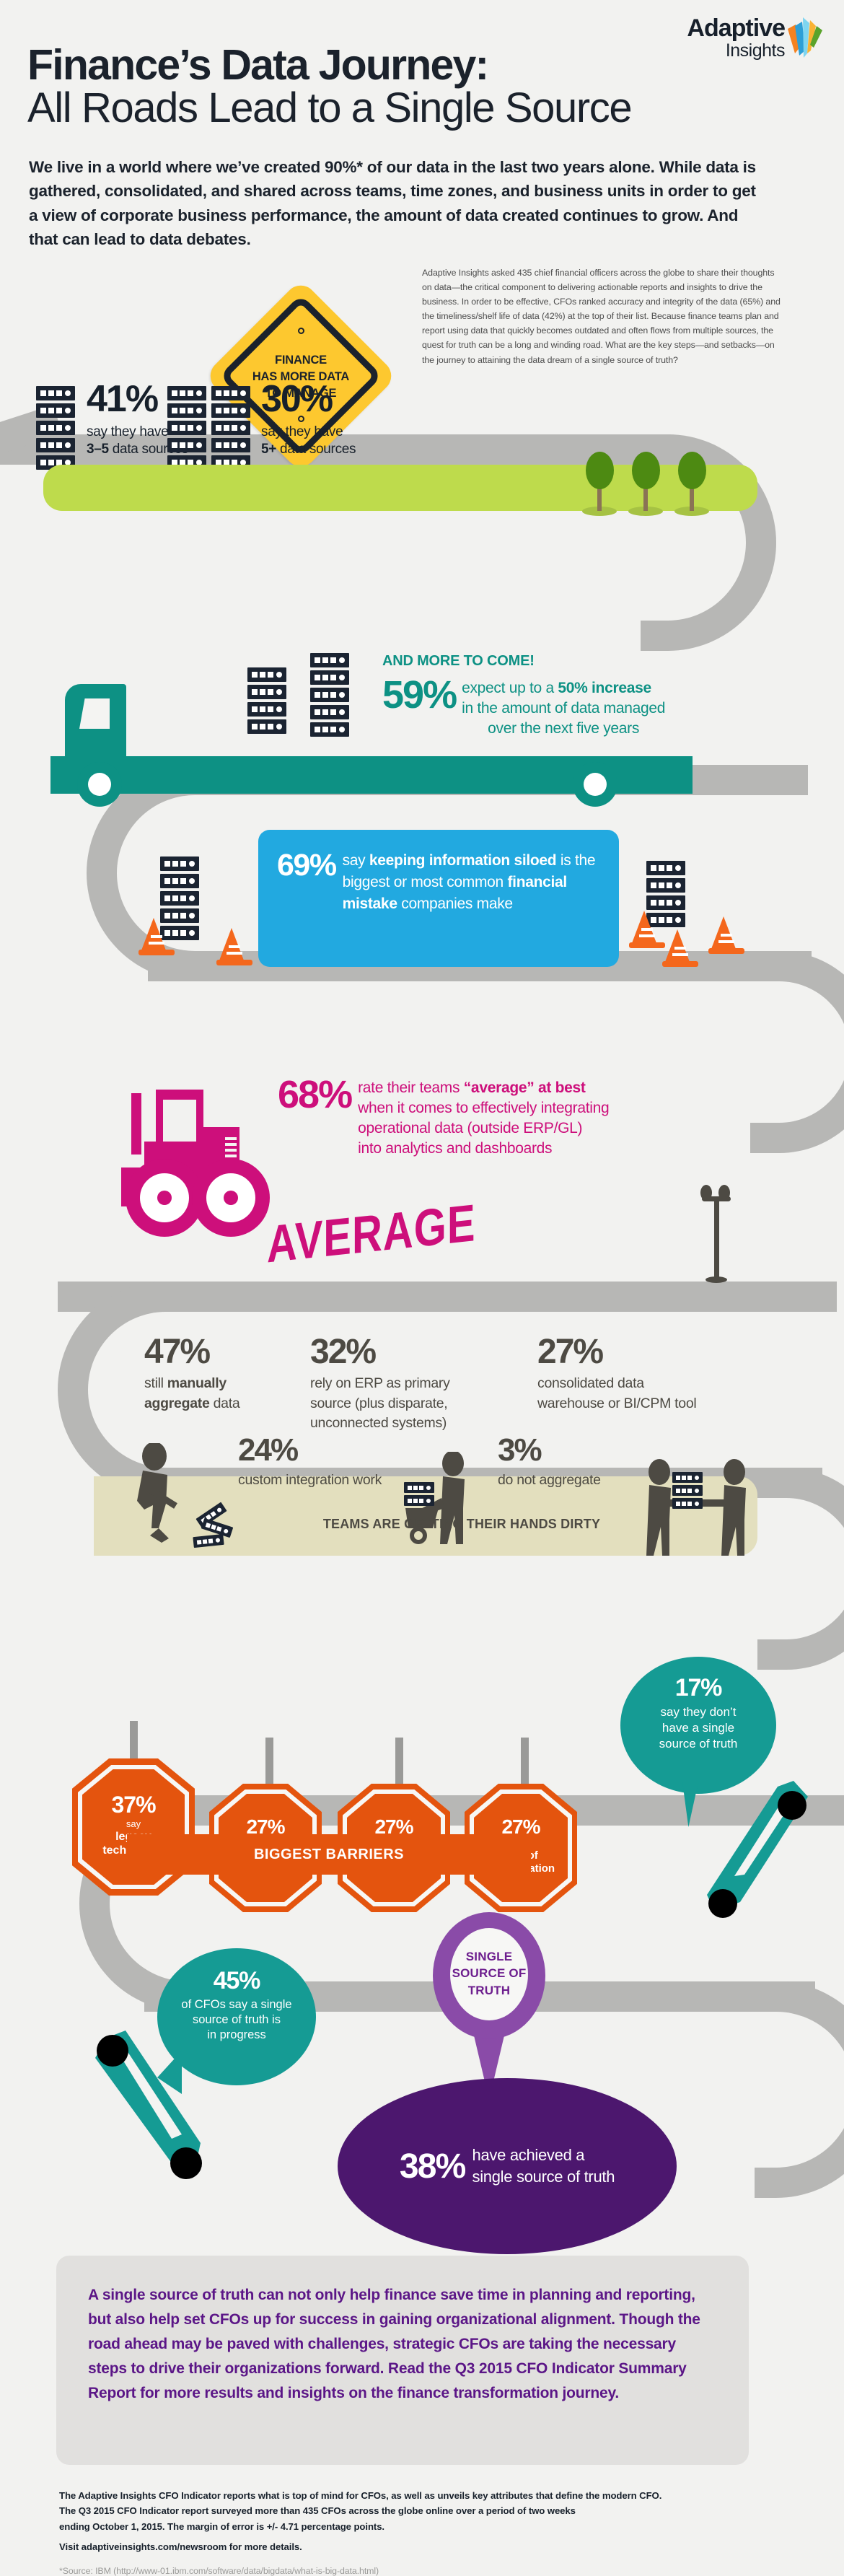 Image resolution: width=844 pixels, height=2576 pixels. Describe the element at coordinates (469, 871) in the screenshot. I see `silo-t2: is the biggest or most` at that location.